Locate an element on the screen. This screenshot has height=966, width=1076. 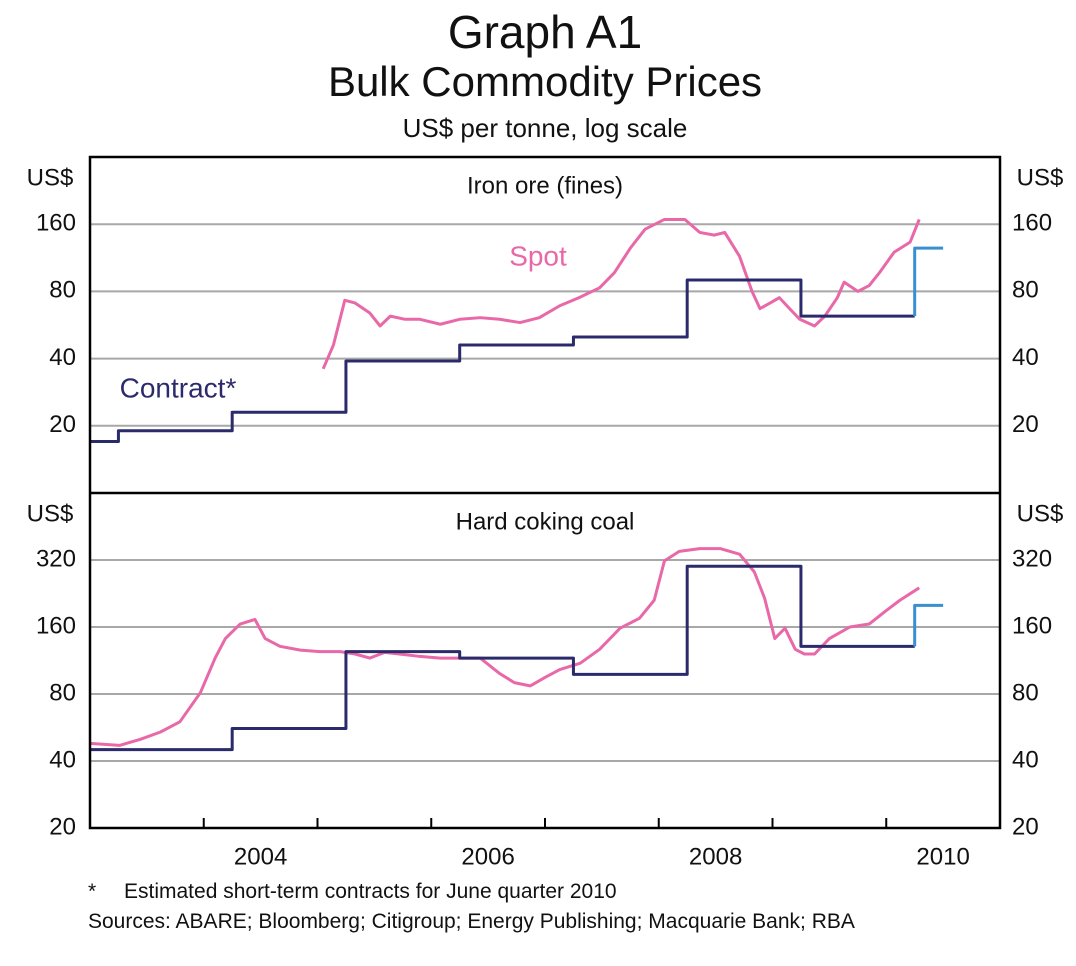
panel-title: Hard coking coal is located at coordinates (545, 521).